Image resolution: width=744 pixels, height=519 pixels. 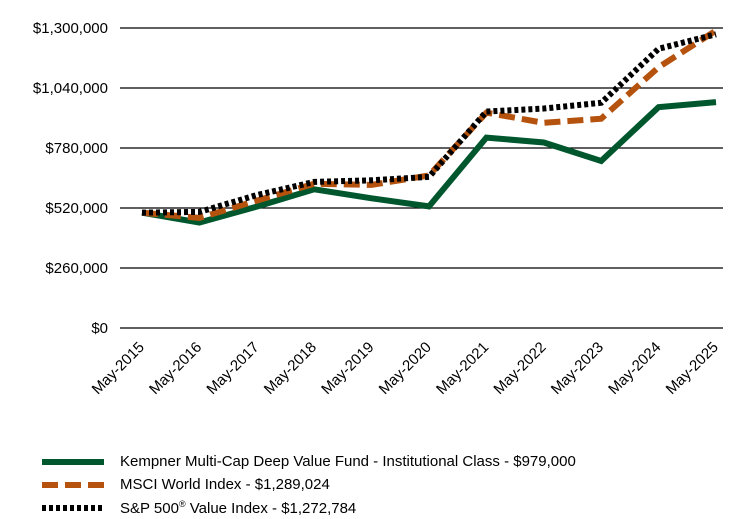 What do you see at coordinates (225, 484) in the screenshot?
I see `legend-label: MSCI World Index - $1,289,024` at bounding box center [225, 484].